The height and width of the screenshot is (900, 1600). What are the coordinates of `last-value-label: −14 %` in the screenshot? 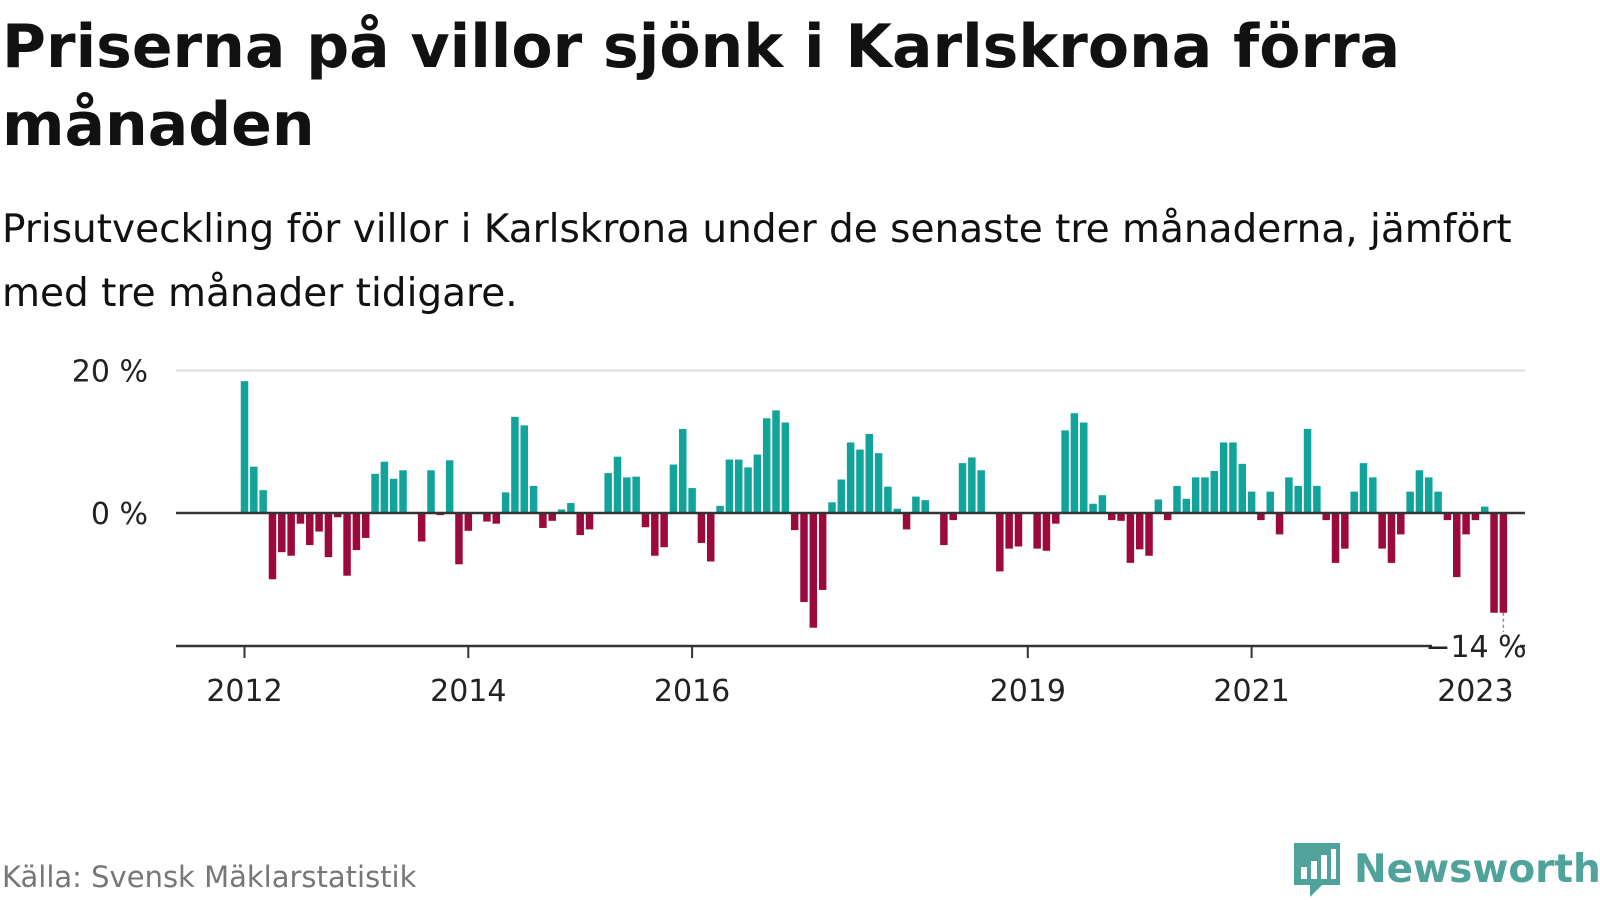 It's located at (1475, 647).